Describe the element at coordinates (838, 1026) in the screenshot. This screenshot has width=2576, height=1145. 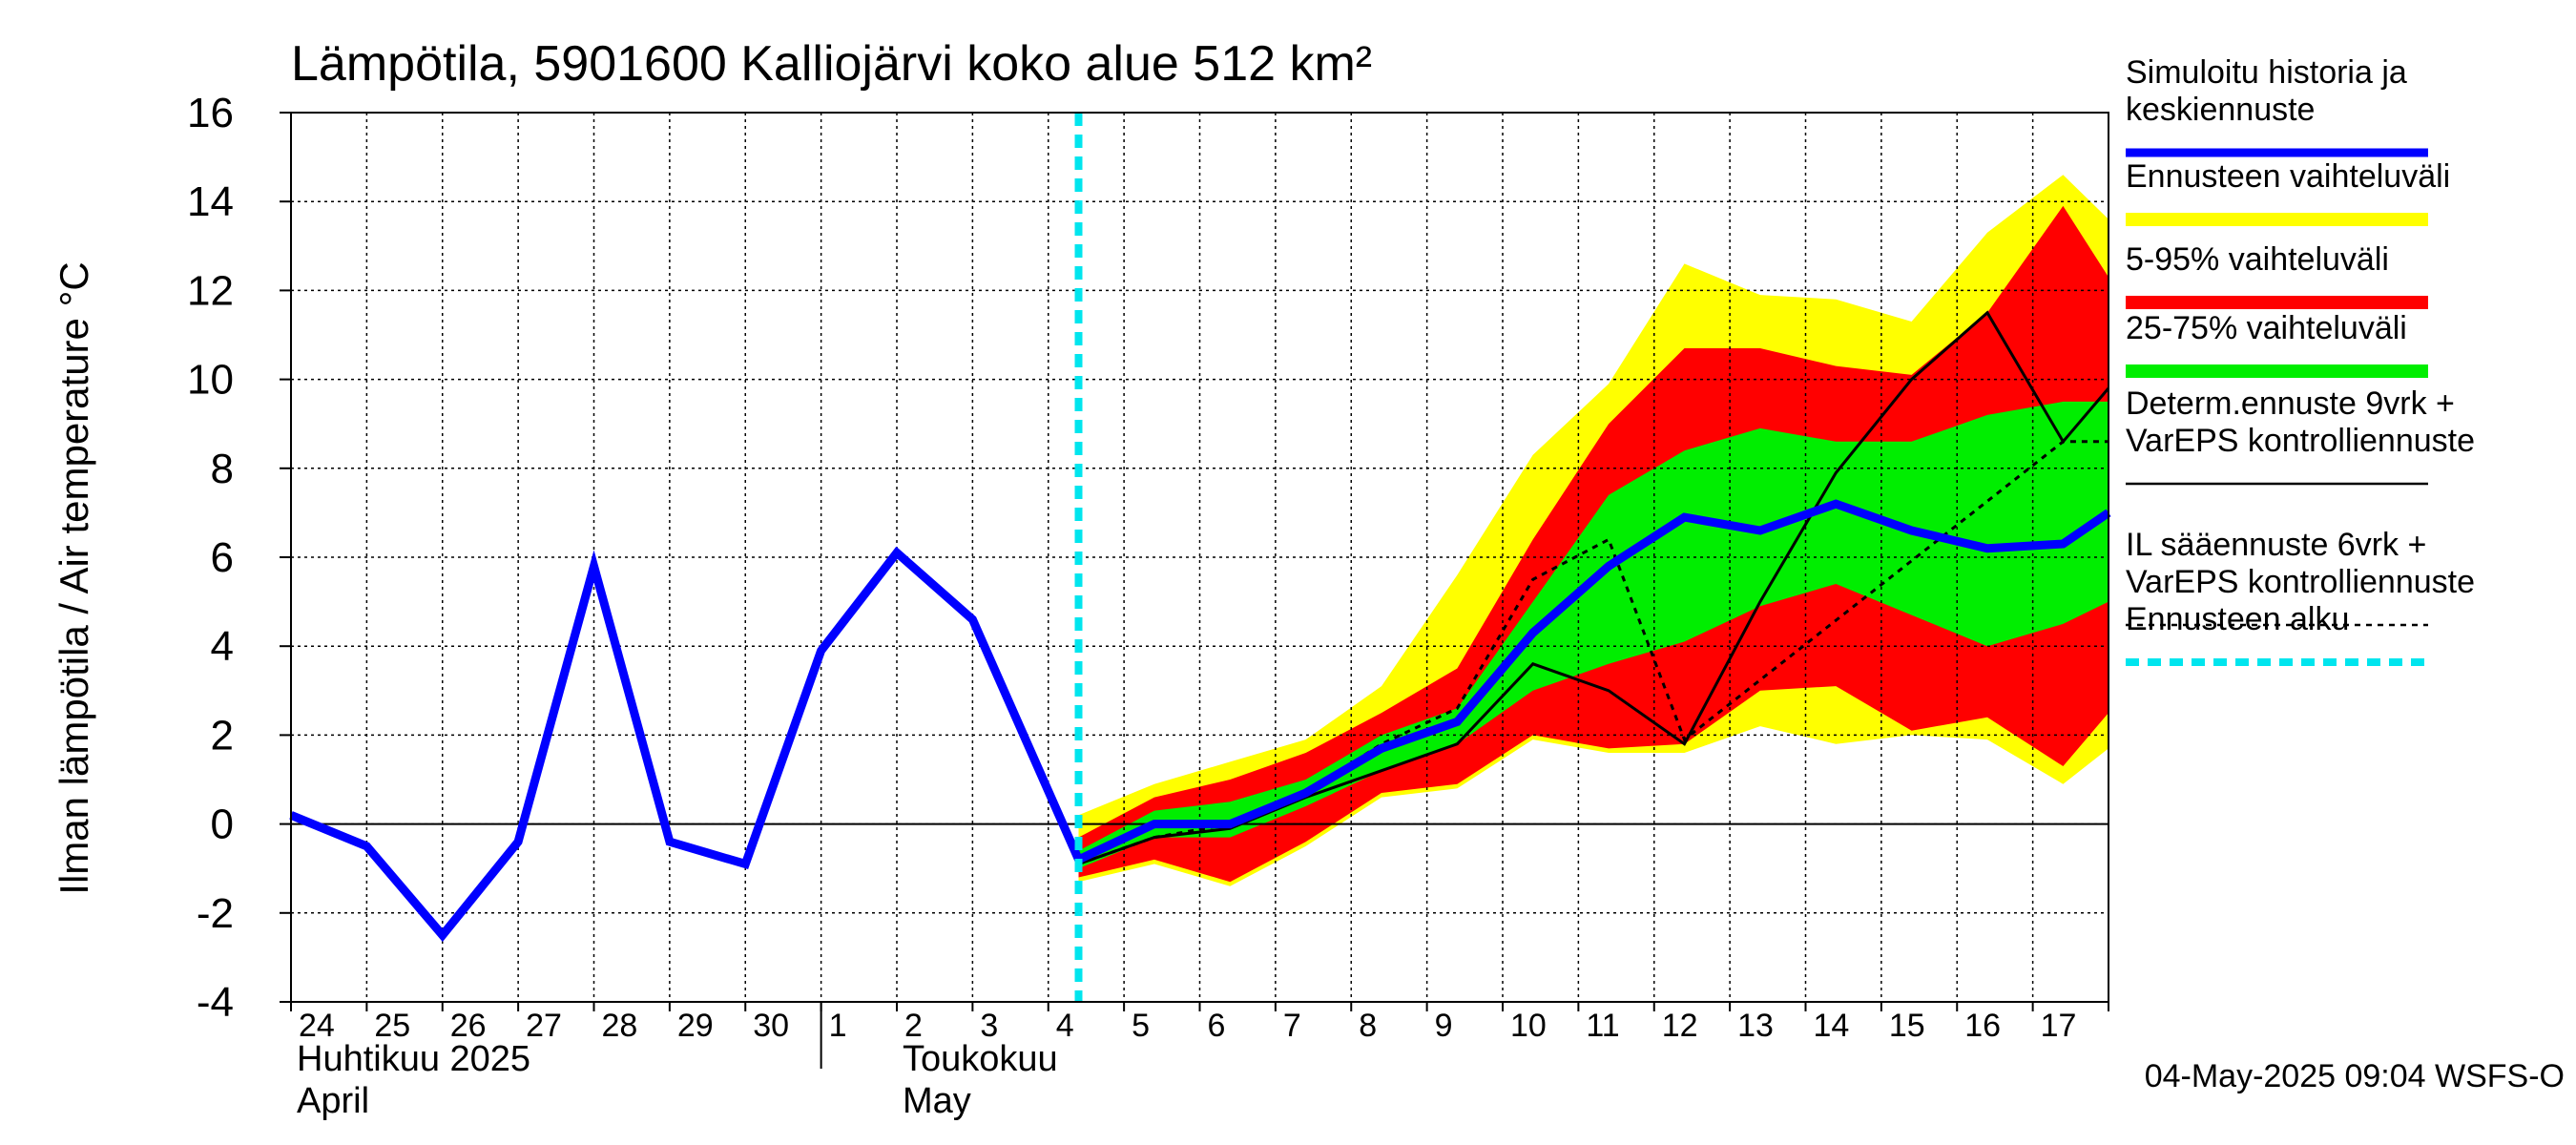
I see `x-tick-label: 1` at that location.